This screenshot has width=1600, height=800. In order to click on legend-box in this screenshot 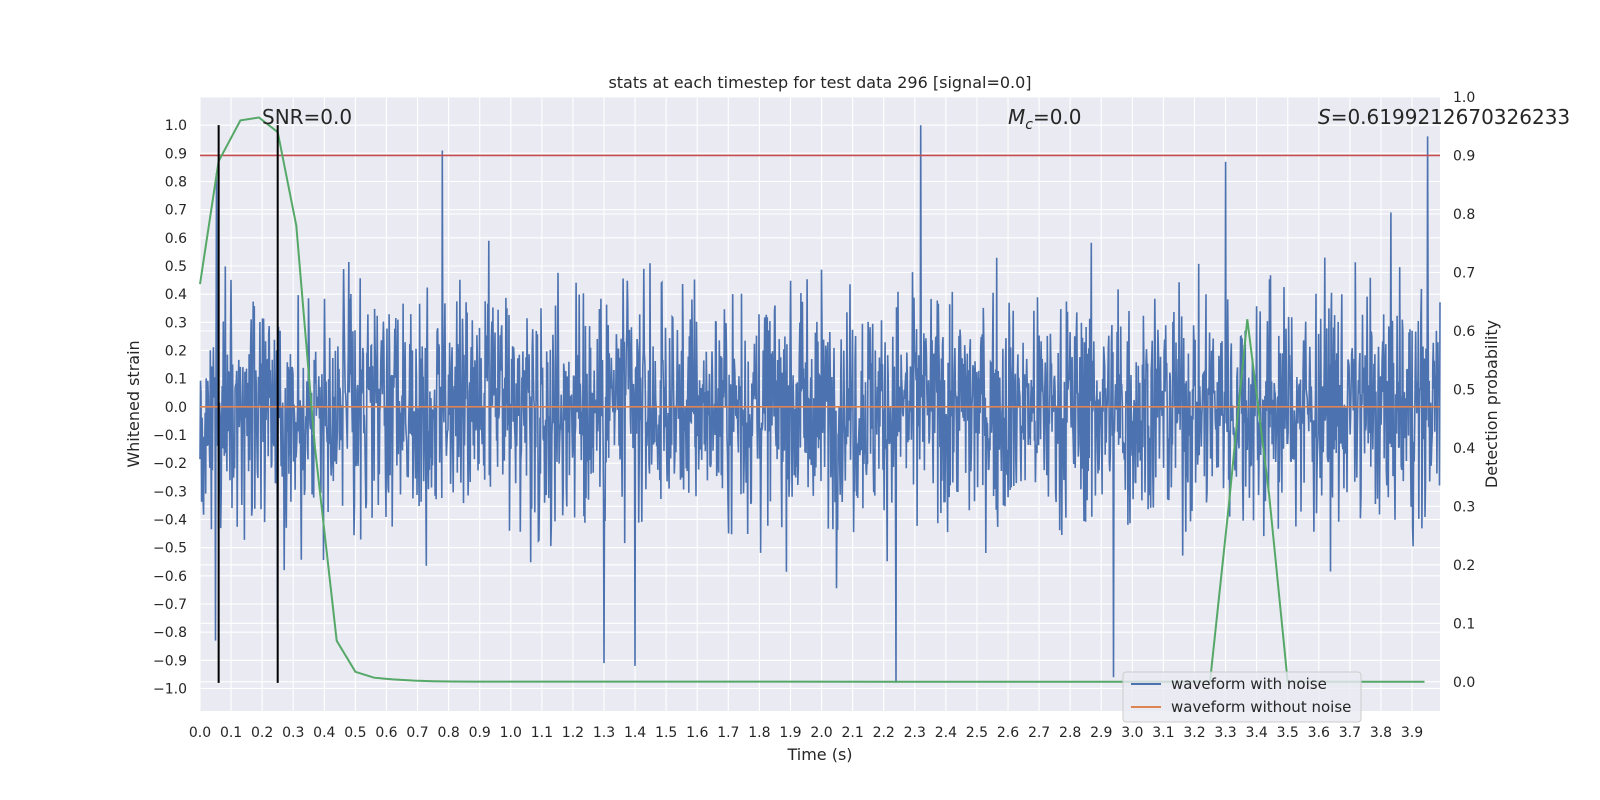, I will do `click(1242, 697)`.